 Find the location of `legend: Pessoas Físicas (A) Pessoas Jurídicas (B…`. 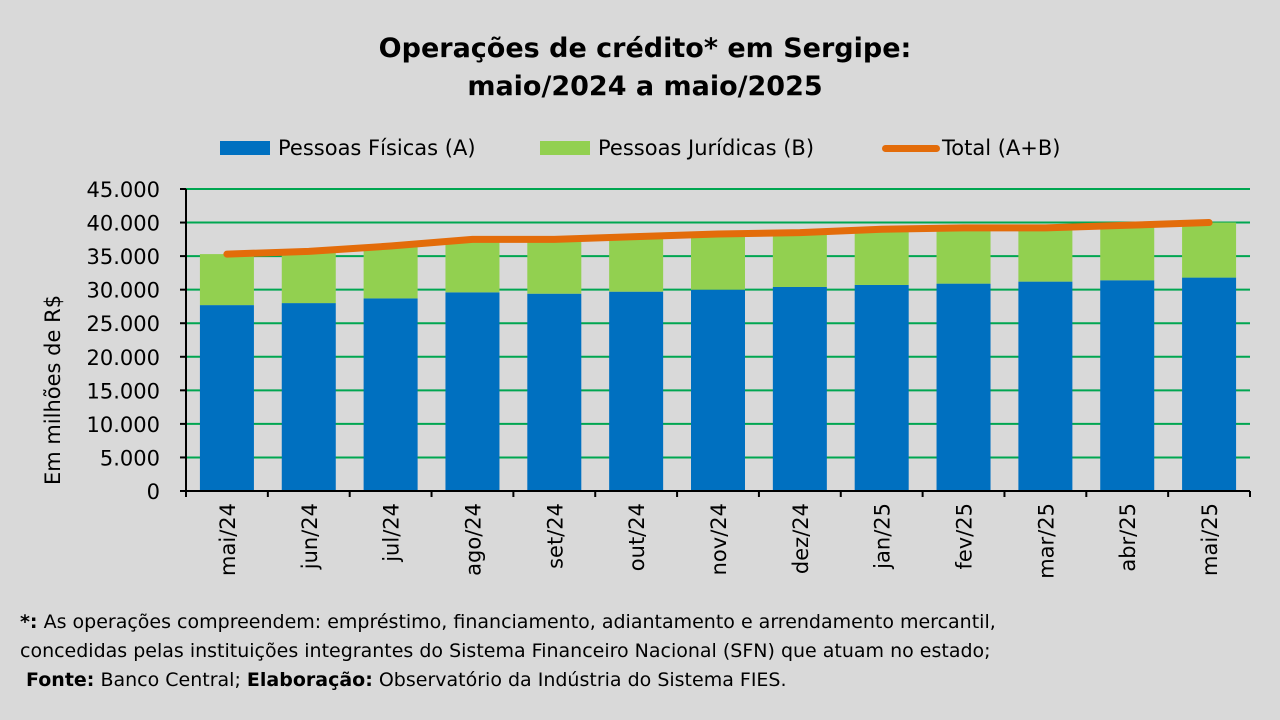

legend: Pessoas Físicas (A) Pessoas Jurídicas (B… is located at coordinates (640, 148).